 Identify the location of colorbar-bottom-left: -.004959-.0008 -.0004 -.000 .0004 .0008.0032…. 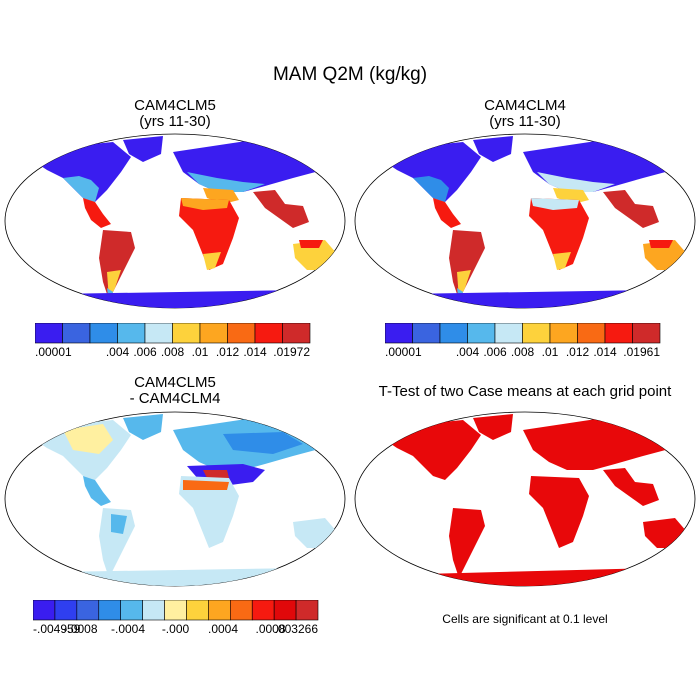
(176, 618).